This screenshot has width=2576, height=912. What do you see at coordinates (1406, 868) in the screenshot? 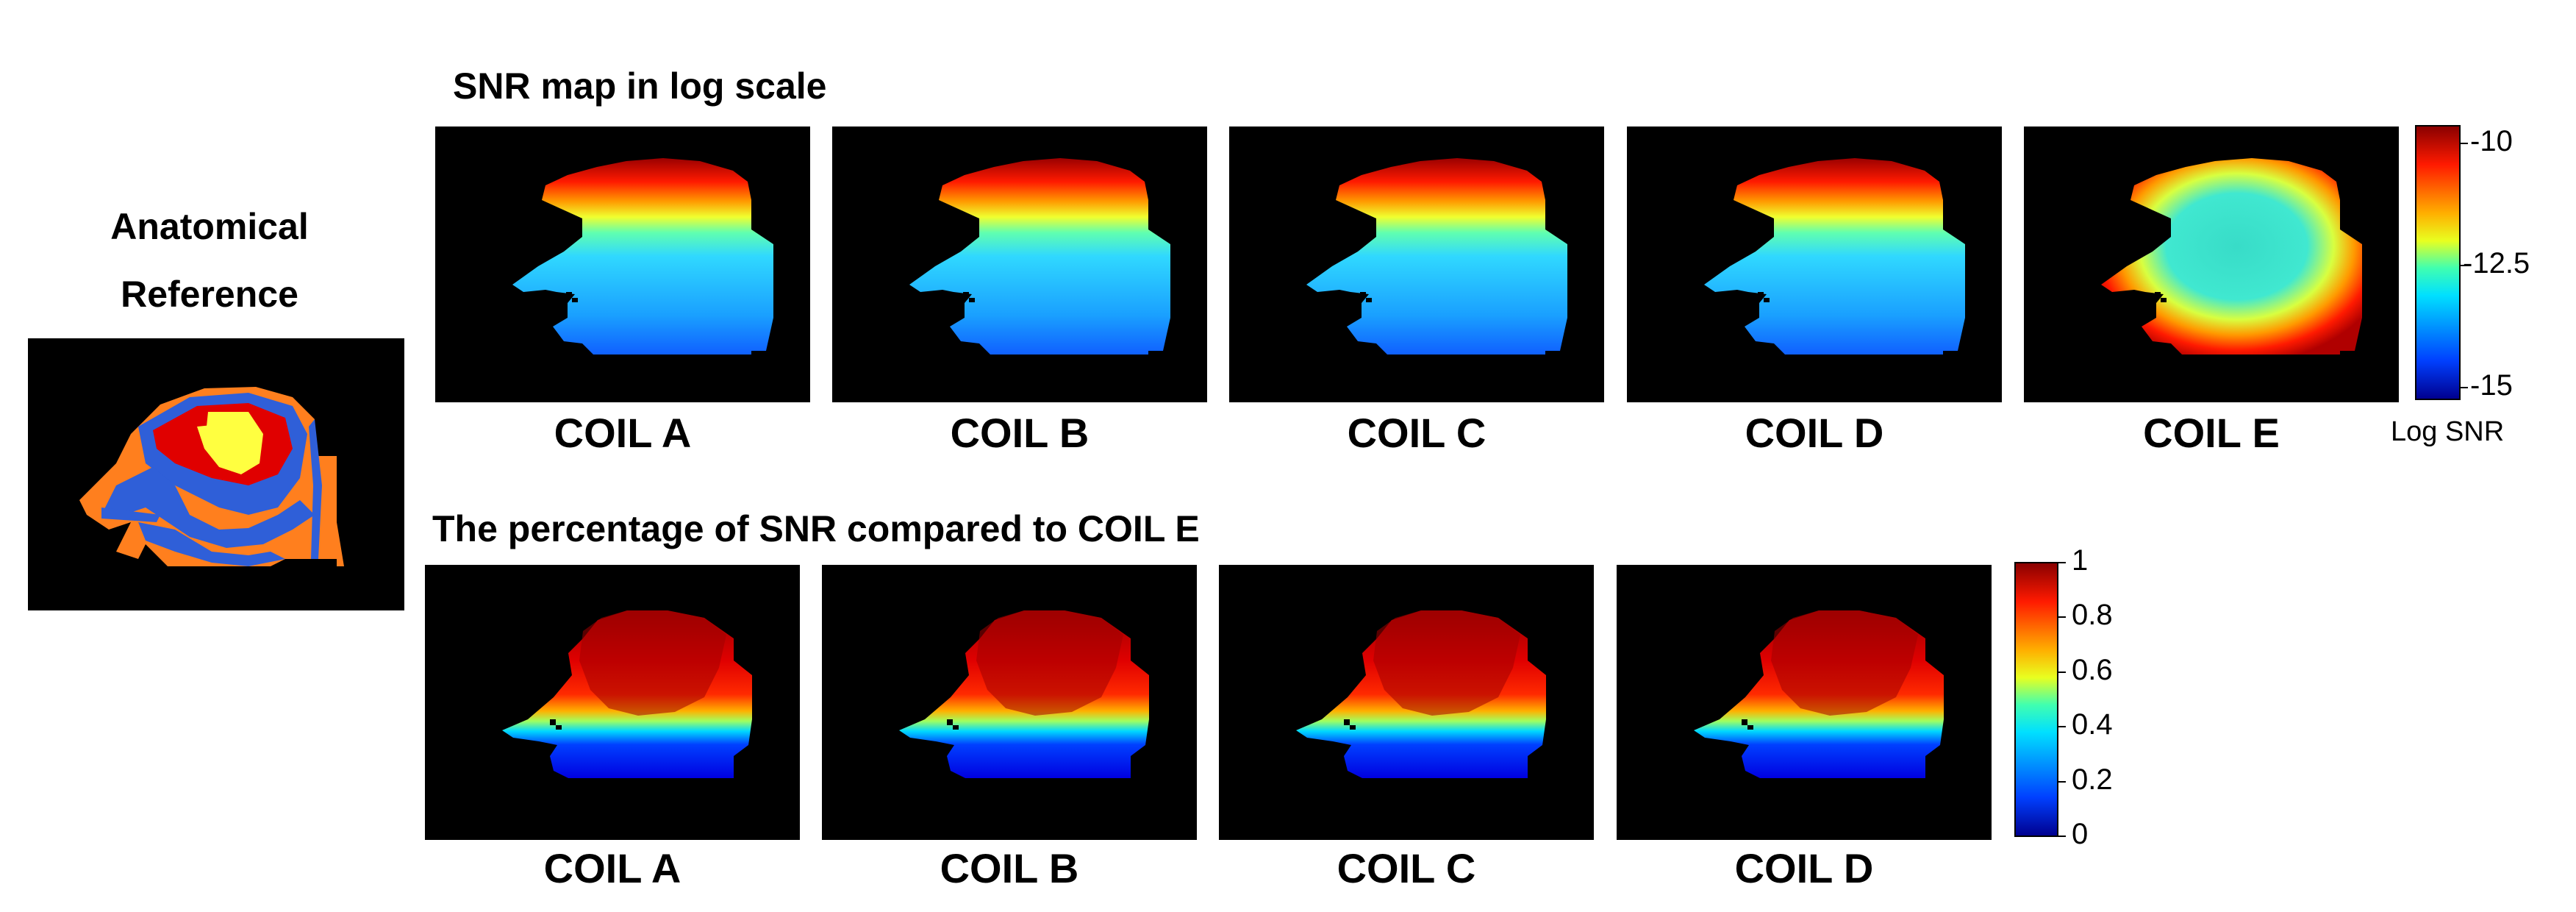
I see `pct-coil-label: COIL C` at bounding box center [1406, 868].